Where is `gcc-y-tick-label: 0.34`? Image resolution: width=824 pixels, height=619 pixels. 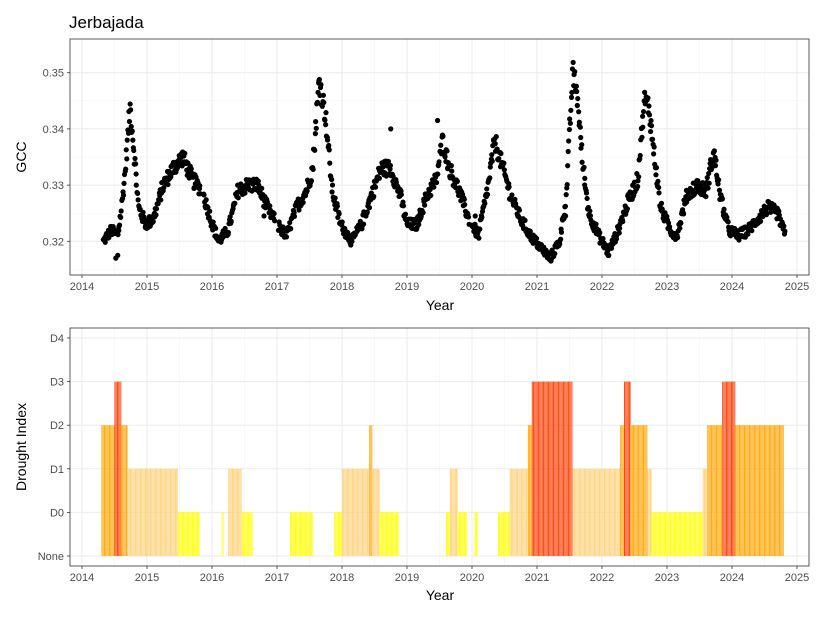 gcc-y-tick-label: 0.34 is located at coordinates (53, 130).